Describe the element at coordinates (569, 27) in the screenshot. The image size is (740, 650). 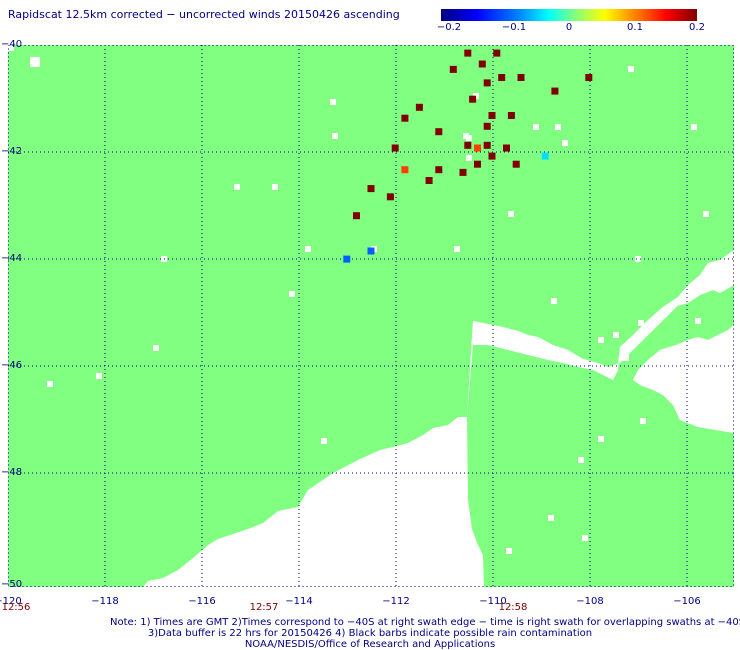
I see `colorbar-label: 0` at that location.